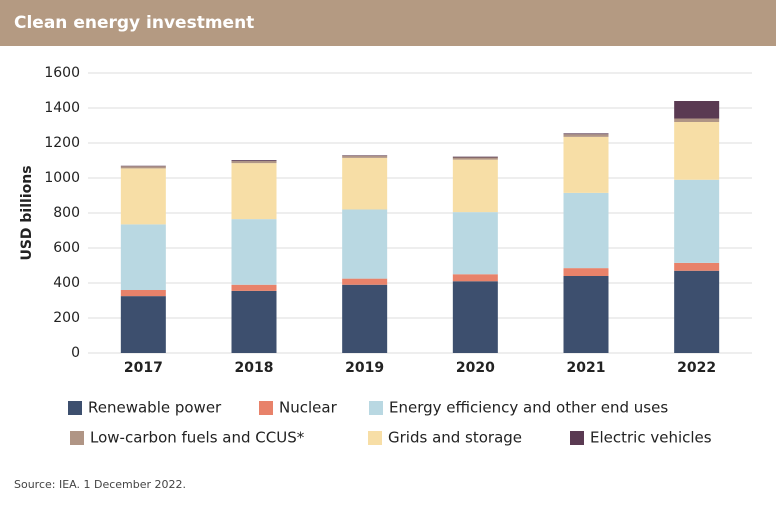 Image resolution: width=776 pixels, height=507 pixels. I want to click on y-tick-label: 1600, so click(62, 73).